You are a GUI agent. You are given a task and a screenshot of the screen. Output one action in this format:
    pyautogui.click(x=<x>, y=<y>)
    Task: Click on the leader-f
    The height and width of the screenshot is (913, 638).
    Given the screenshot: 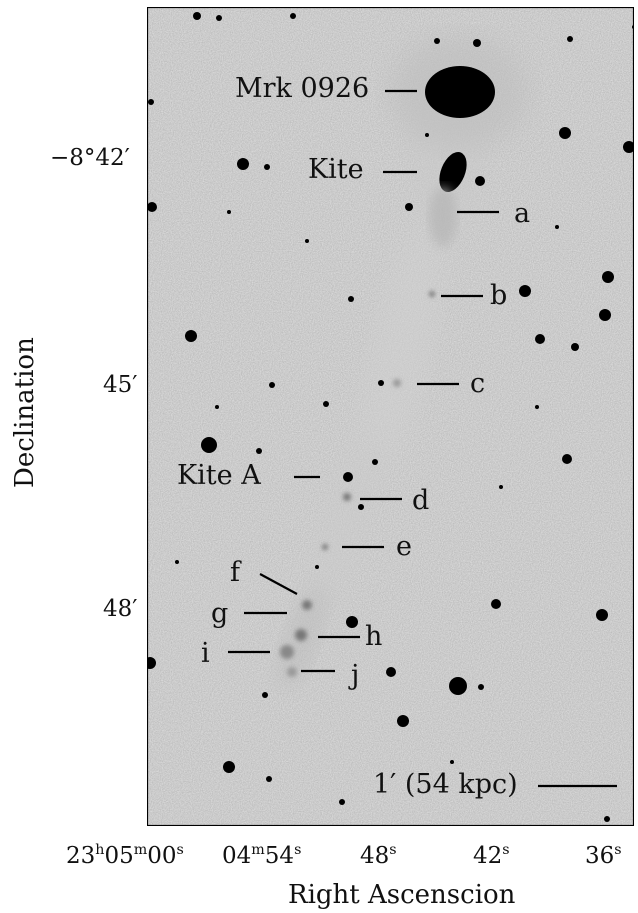 What is the action you would take?
    pyautogui.click(x=278, y=584)
    